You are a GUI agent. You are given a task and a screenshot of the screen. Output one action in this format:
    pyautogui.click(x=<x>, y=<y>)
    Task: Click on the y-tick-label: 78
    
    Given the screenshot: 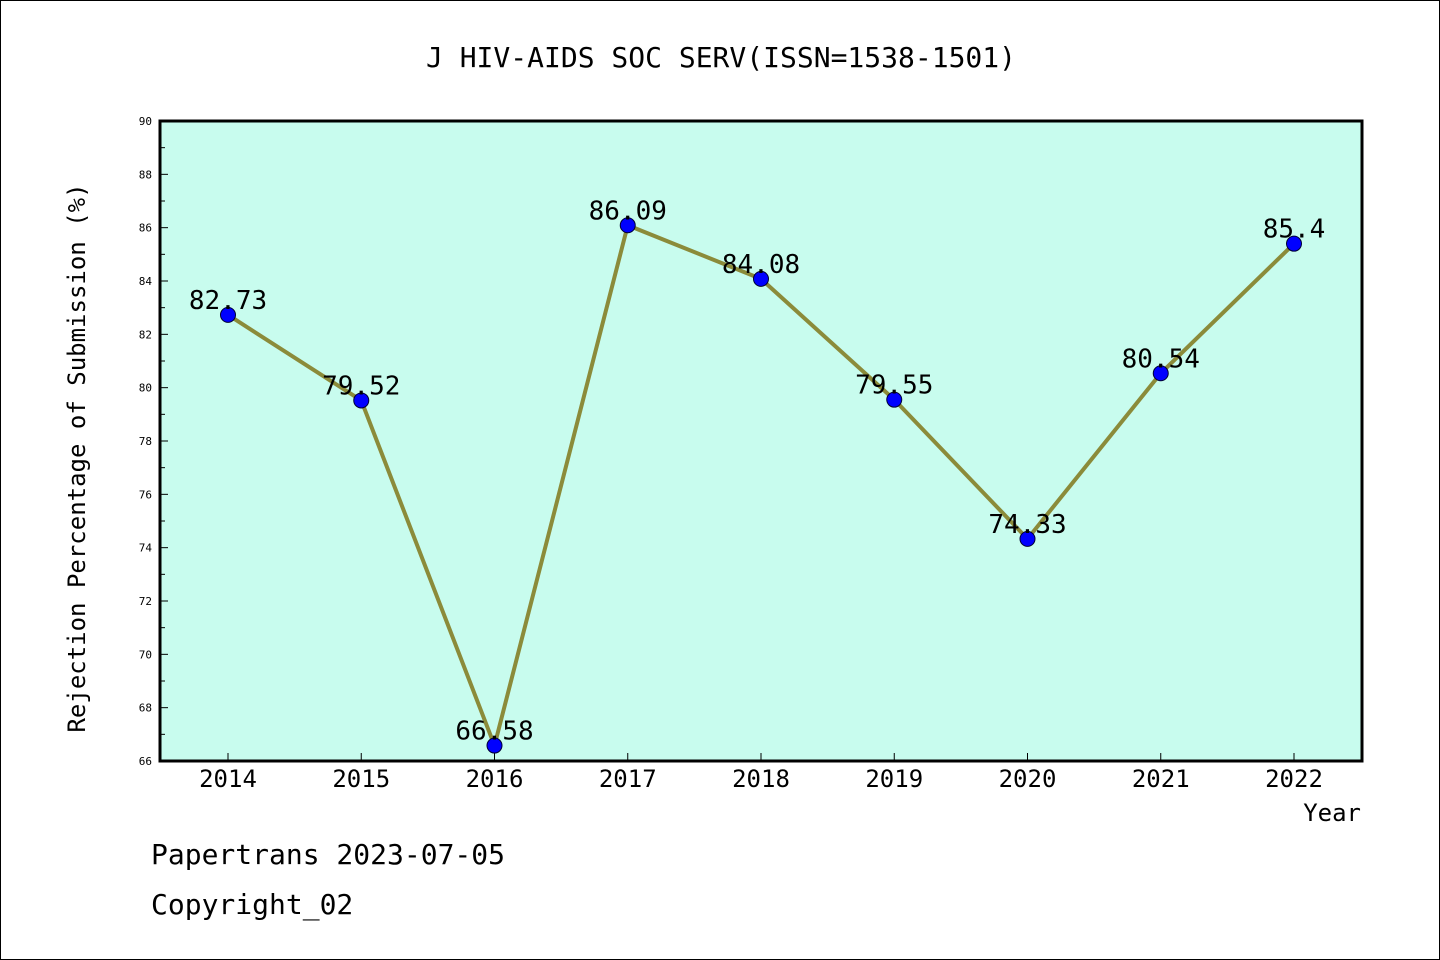 What is the action you would take?
    pyautogui.click(x=145, y=441)
    